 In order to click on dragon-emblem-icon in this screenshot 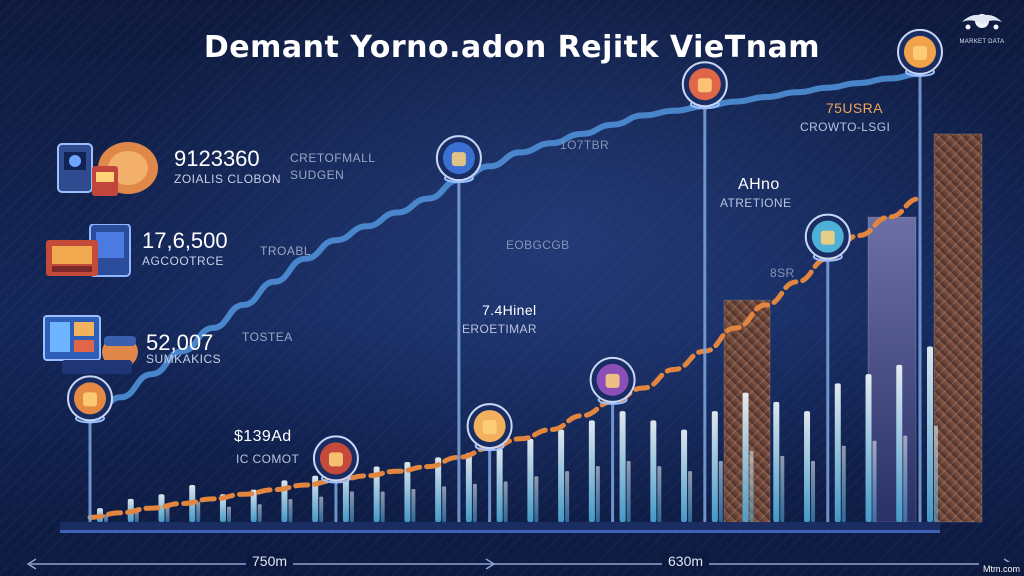, I will do `click(982, 22)`.